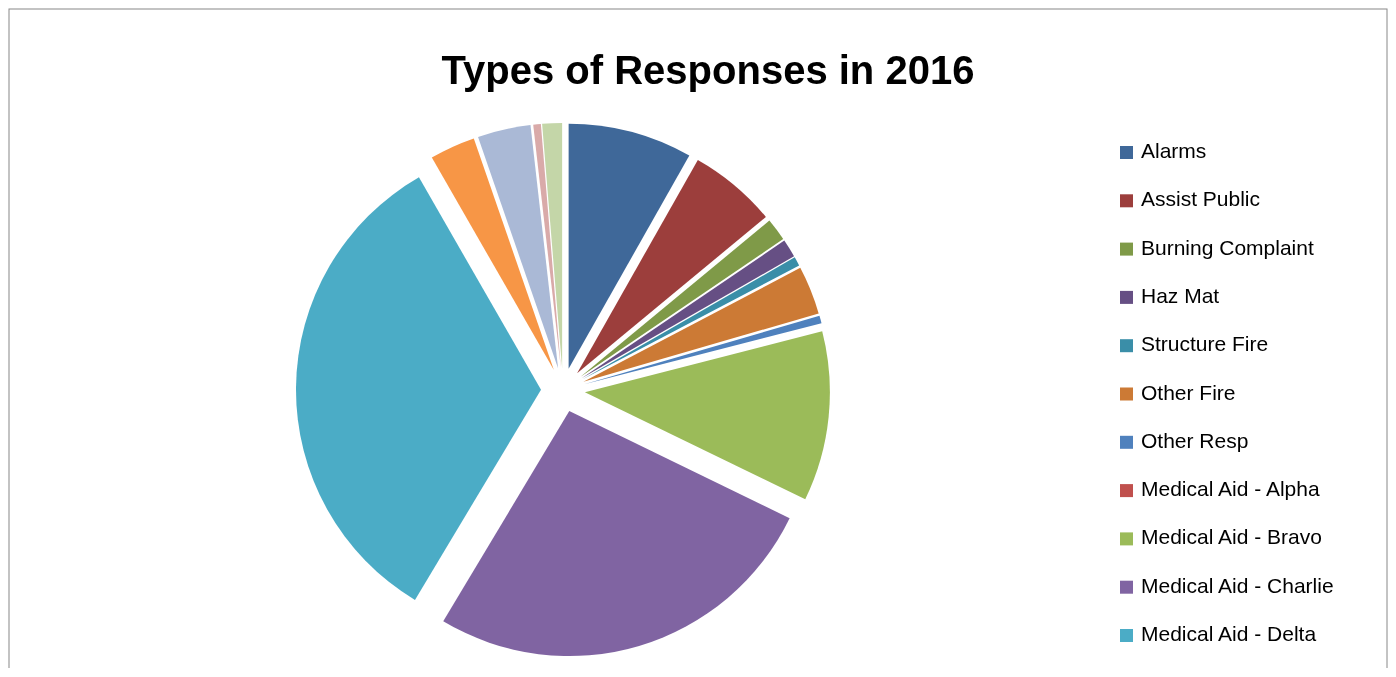  What do you see at coordinates (708, 70) in the screenshot?
I see `chart-title: Types of Responses in 2016` at bounding box center [708, 70].